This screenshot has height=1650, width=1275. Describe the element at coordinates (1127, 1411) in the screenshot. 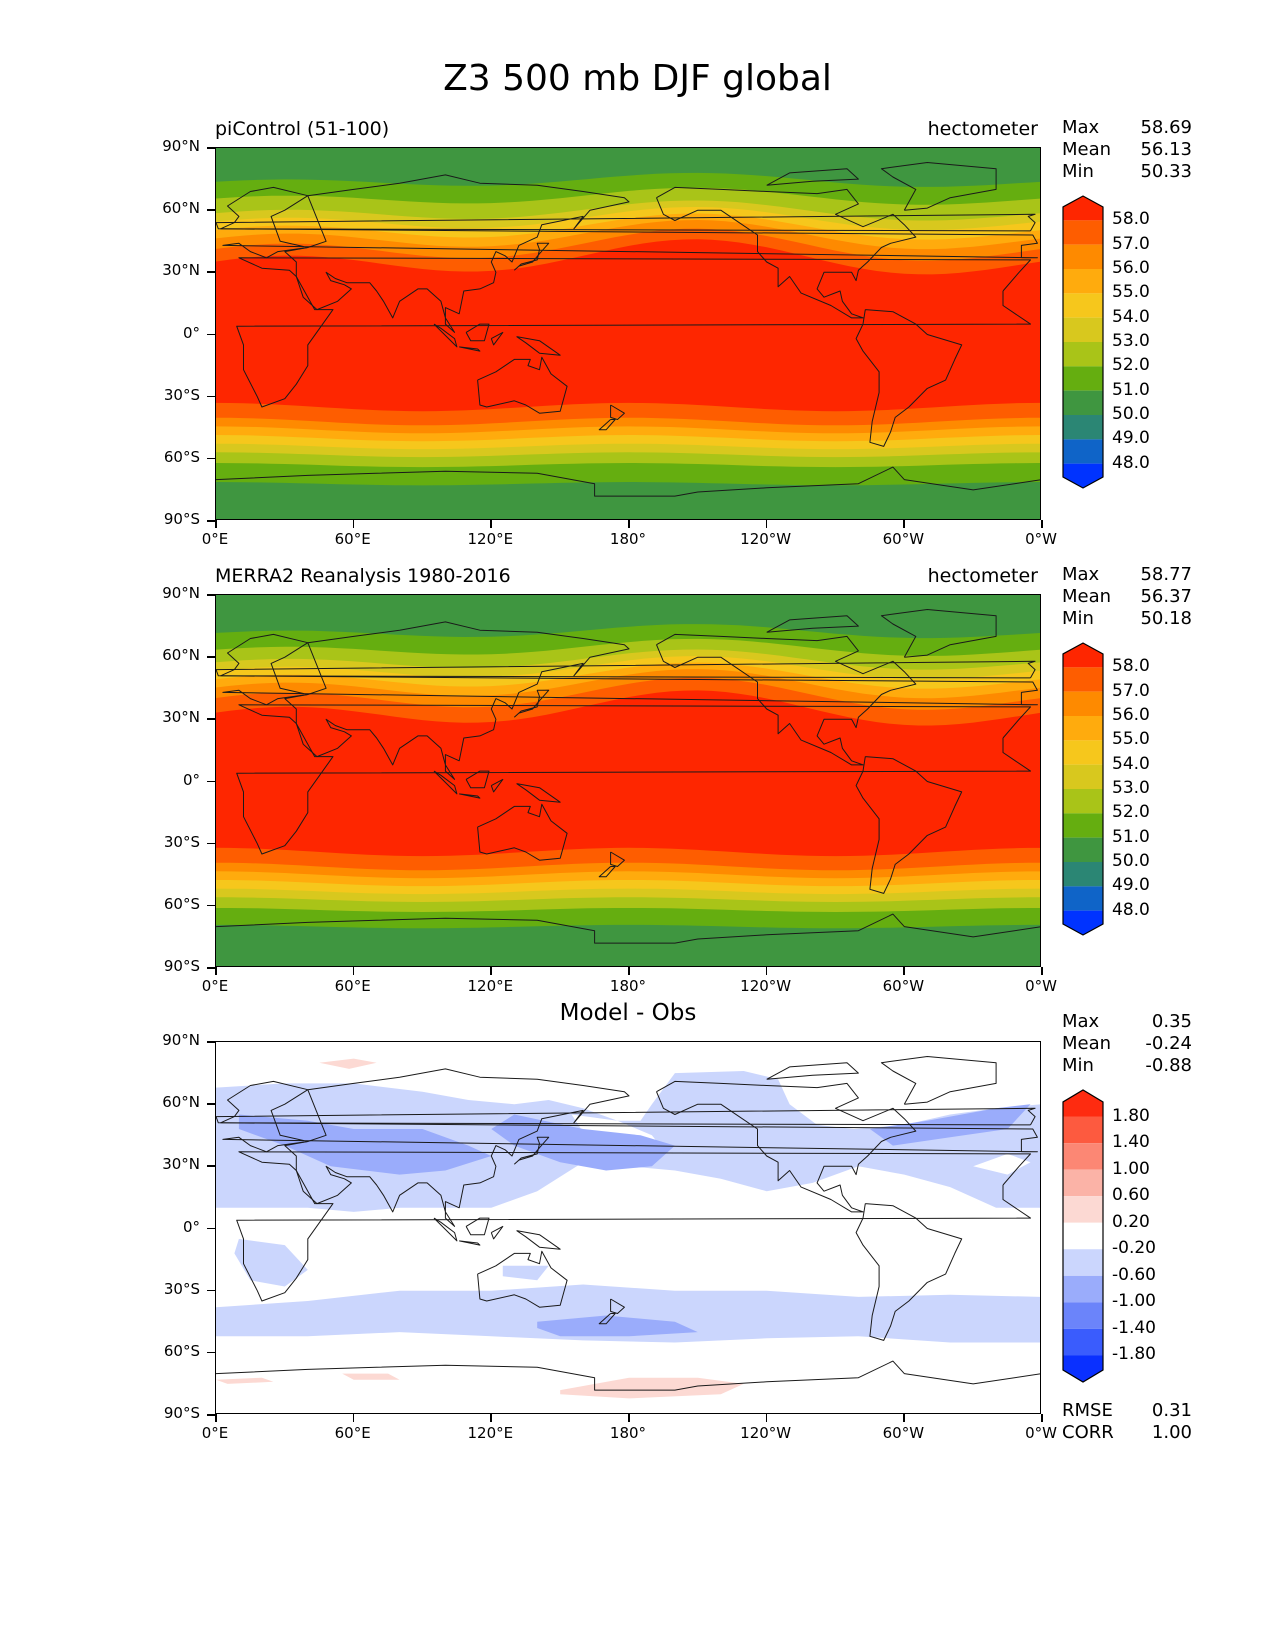

I see `stat-row: RMSE 0.31` at that location.